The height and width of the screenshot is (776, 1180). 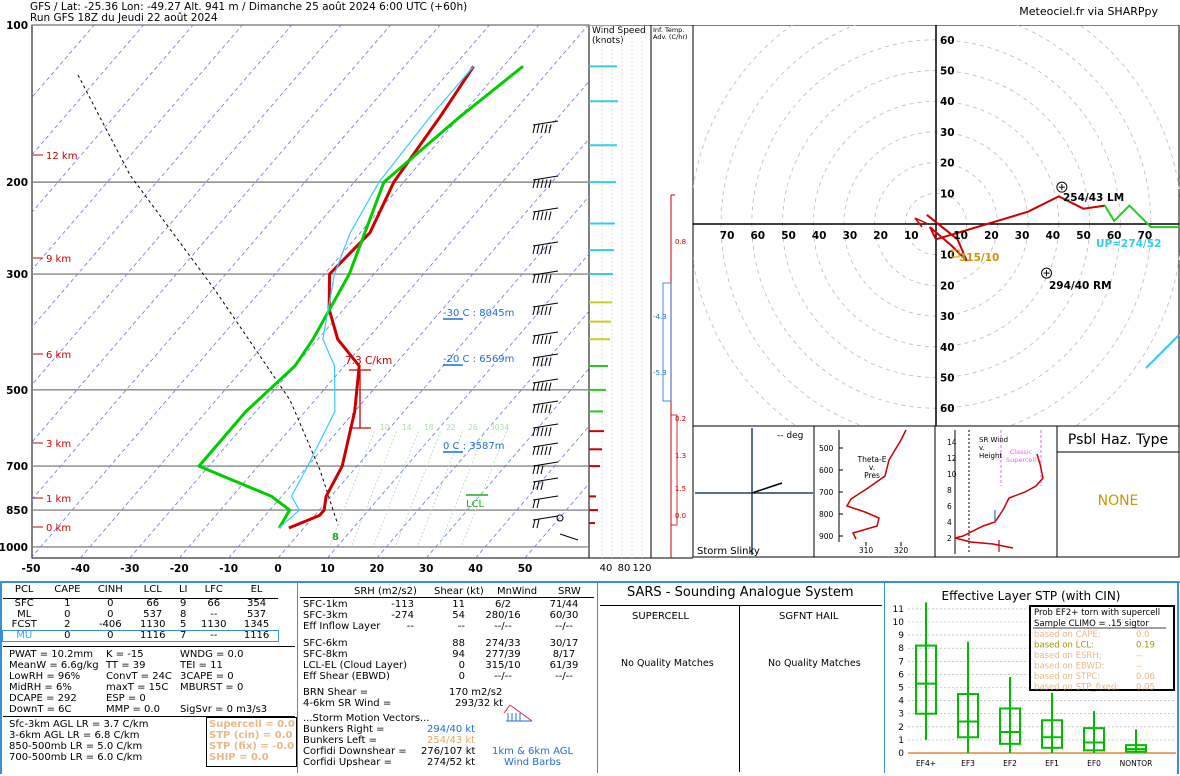 I want to click on stp-box, so click(x=968, y=716).